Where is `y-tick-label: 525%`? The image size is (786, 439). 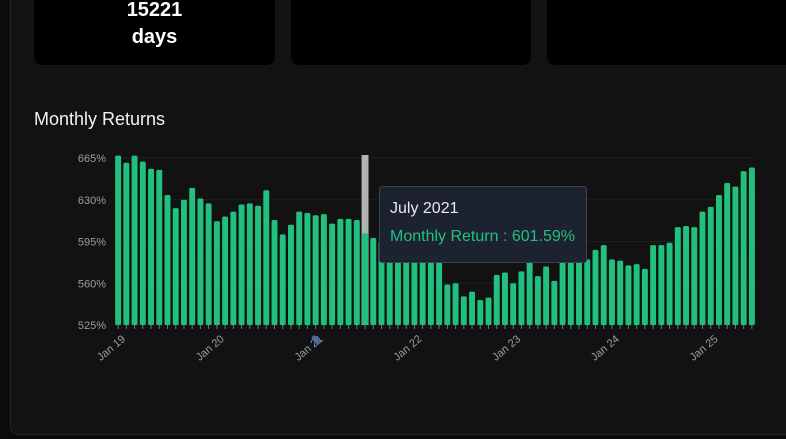
y-tick-label: 525% is located at coordinates (92, 326).